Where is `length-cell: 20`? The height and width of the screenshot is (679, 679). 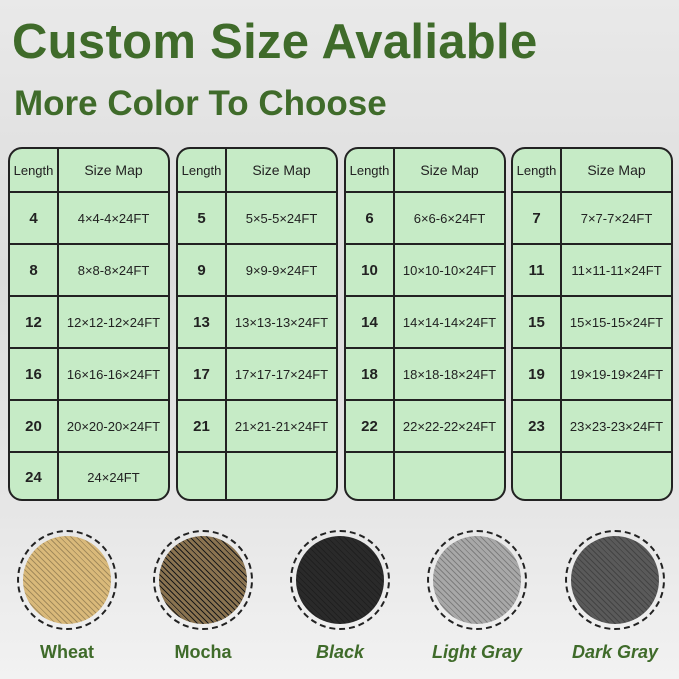
length-cell: 20 is located at coordinates (34, 426).